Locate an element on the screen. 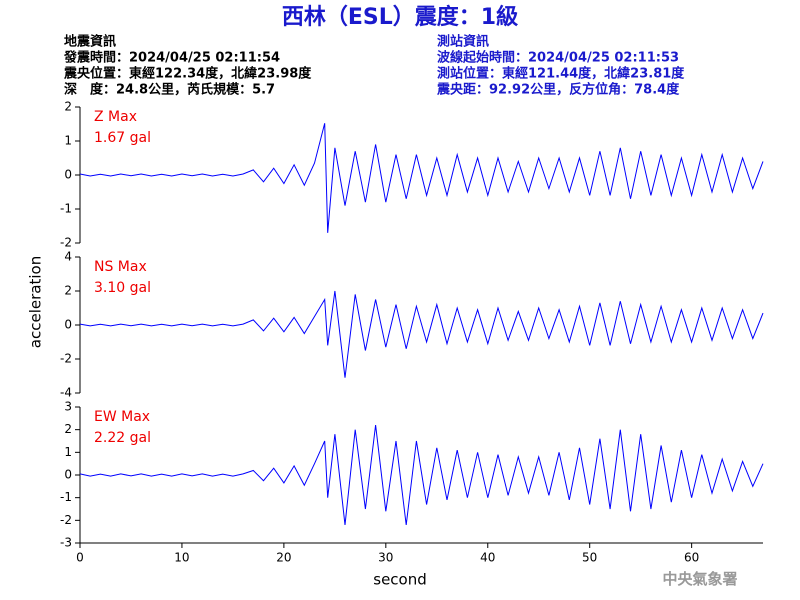 The height and width of the screenshot is (600, 800). station-info: 測站位置：東經121.44度，北緯23.81度 is located at coordinates (561, 74).